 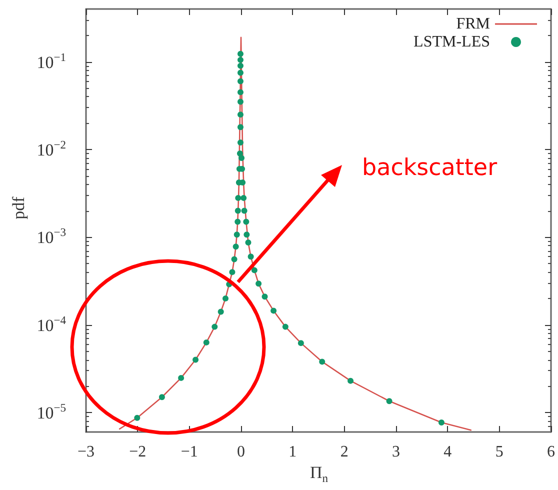 I want to click on y-tick-label: 10$^{−5}$, so click(x=51, y=412).